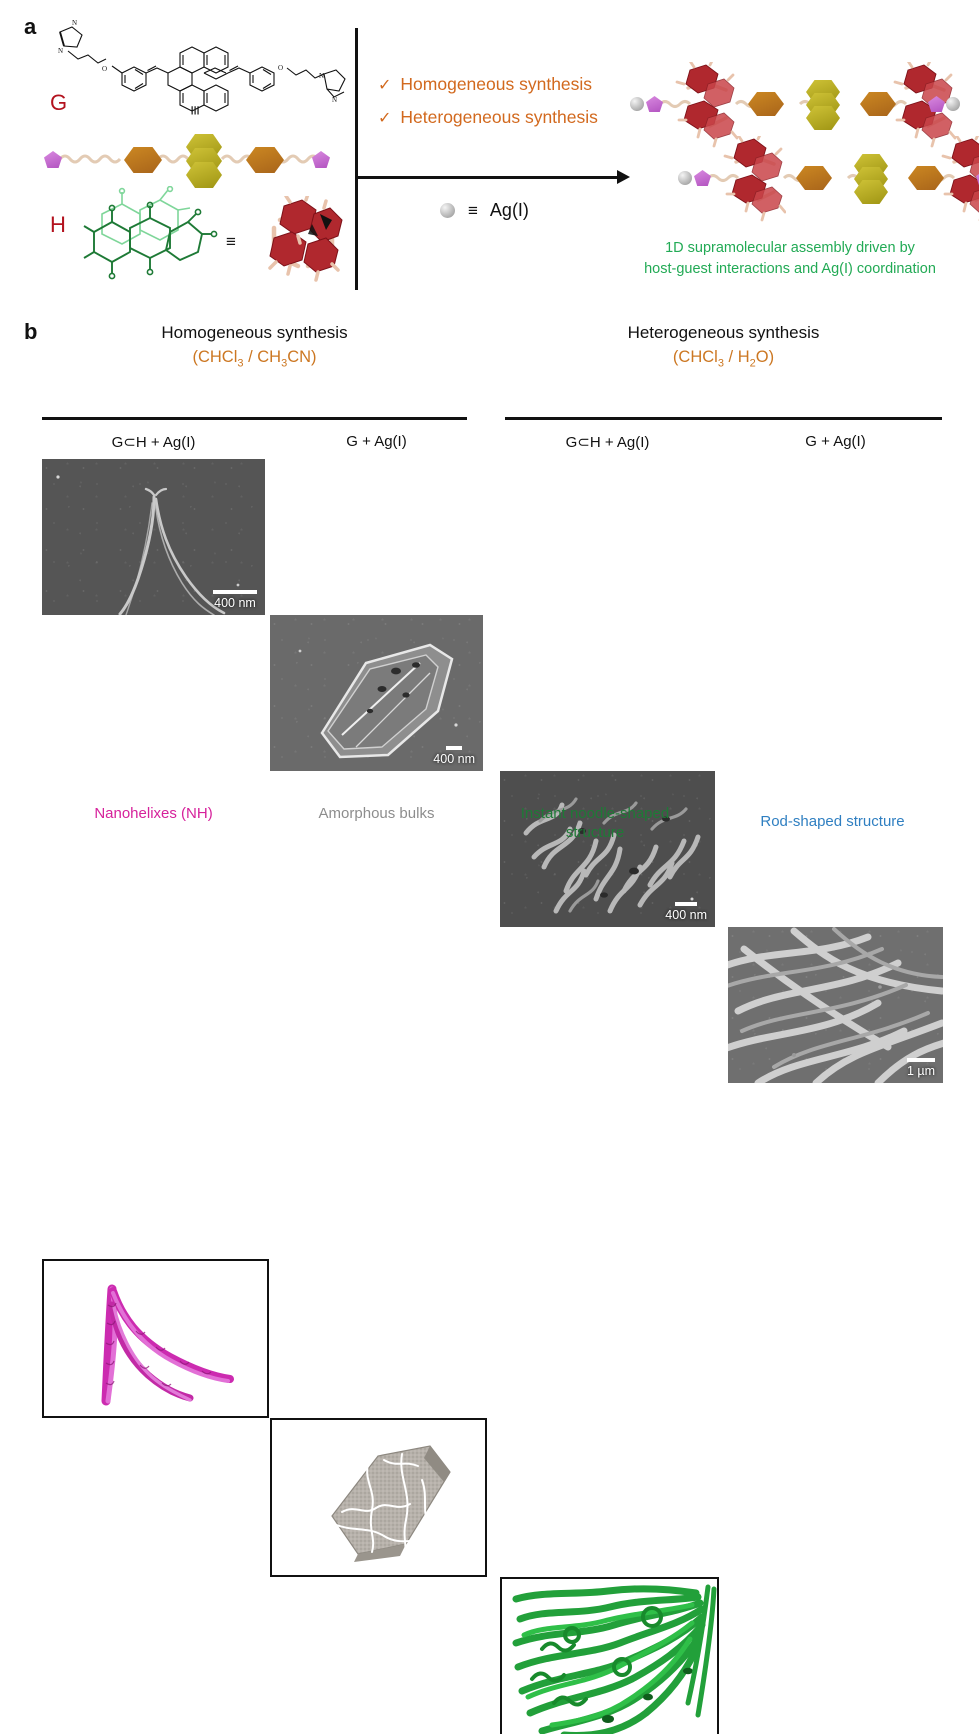  What do you see at coordinates (376, 441) in the screenshot?
I see `column-header-2: G + Ag(I)` at bounding box center [376, 441].